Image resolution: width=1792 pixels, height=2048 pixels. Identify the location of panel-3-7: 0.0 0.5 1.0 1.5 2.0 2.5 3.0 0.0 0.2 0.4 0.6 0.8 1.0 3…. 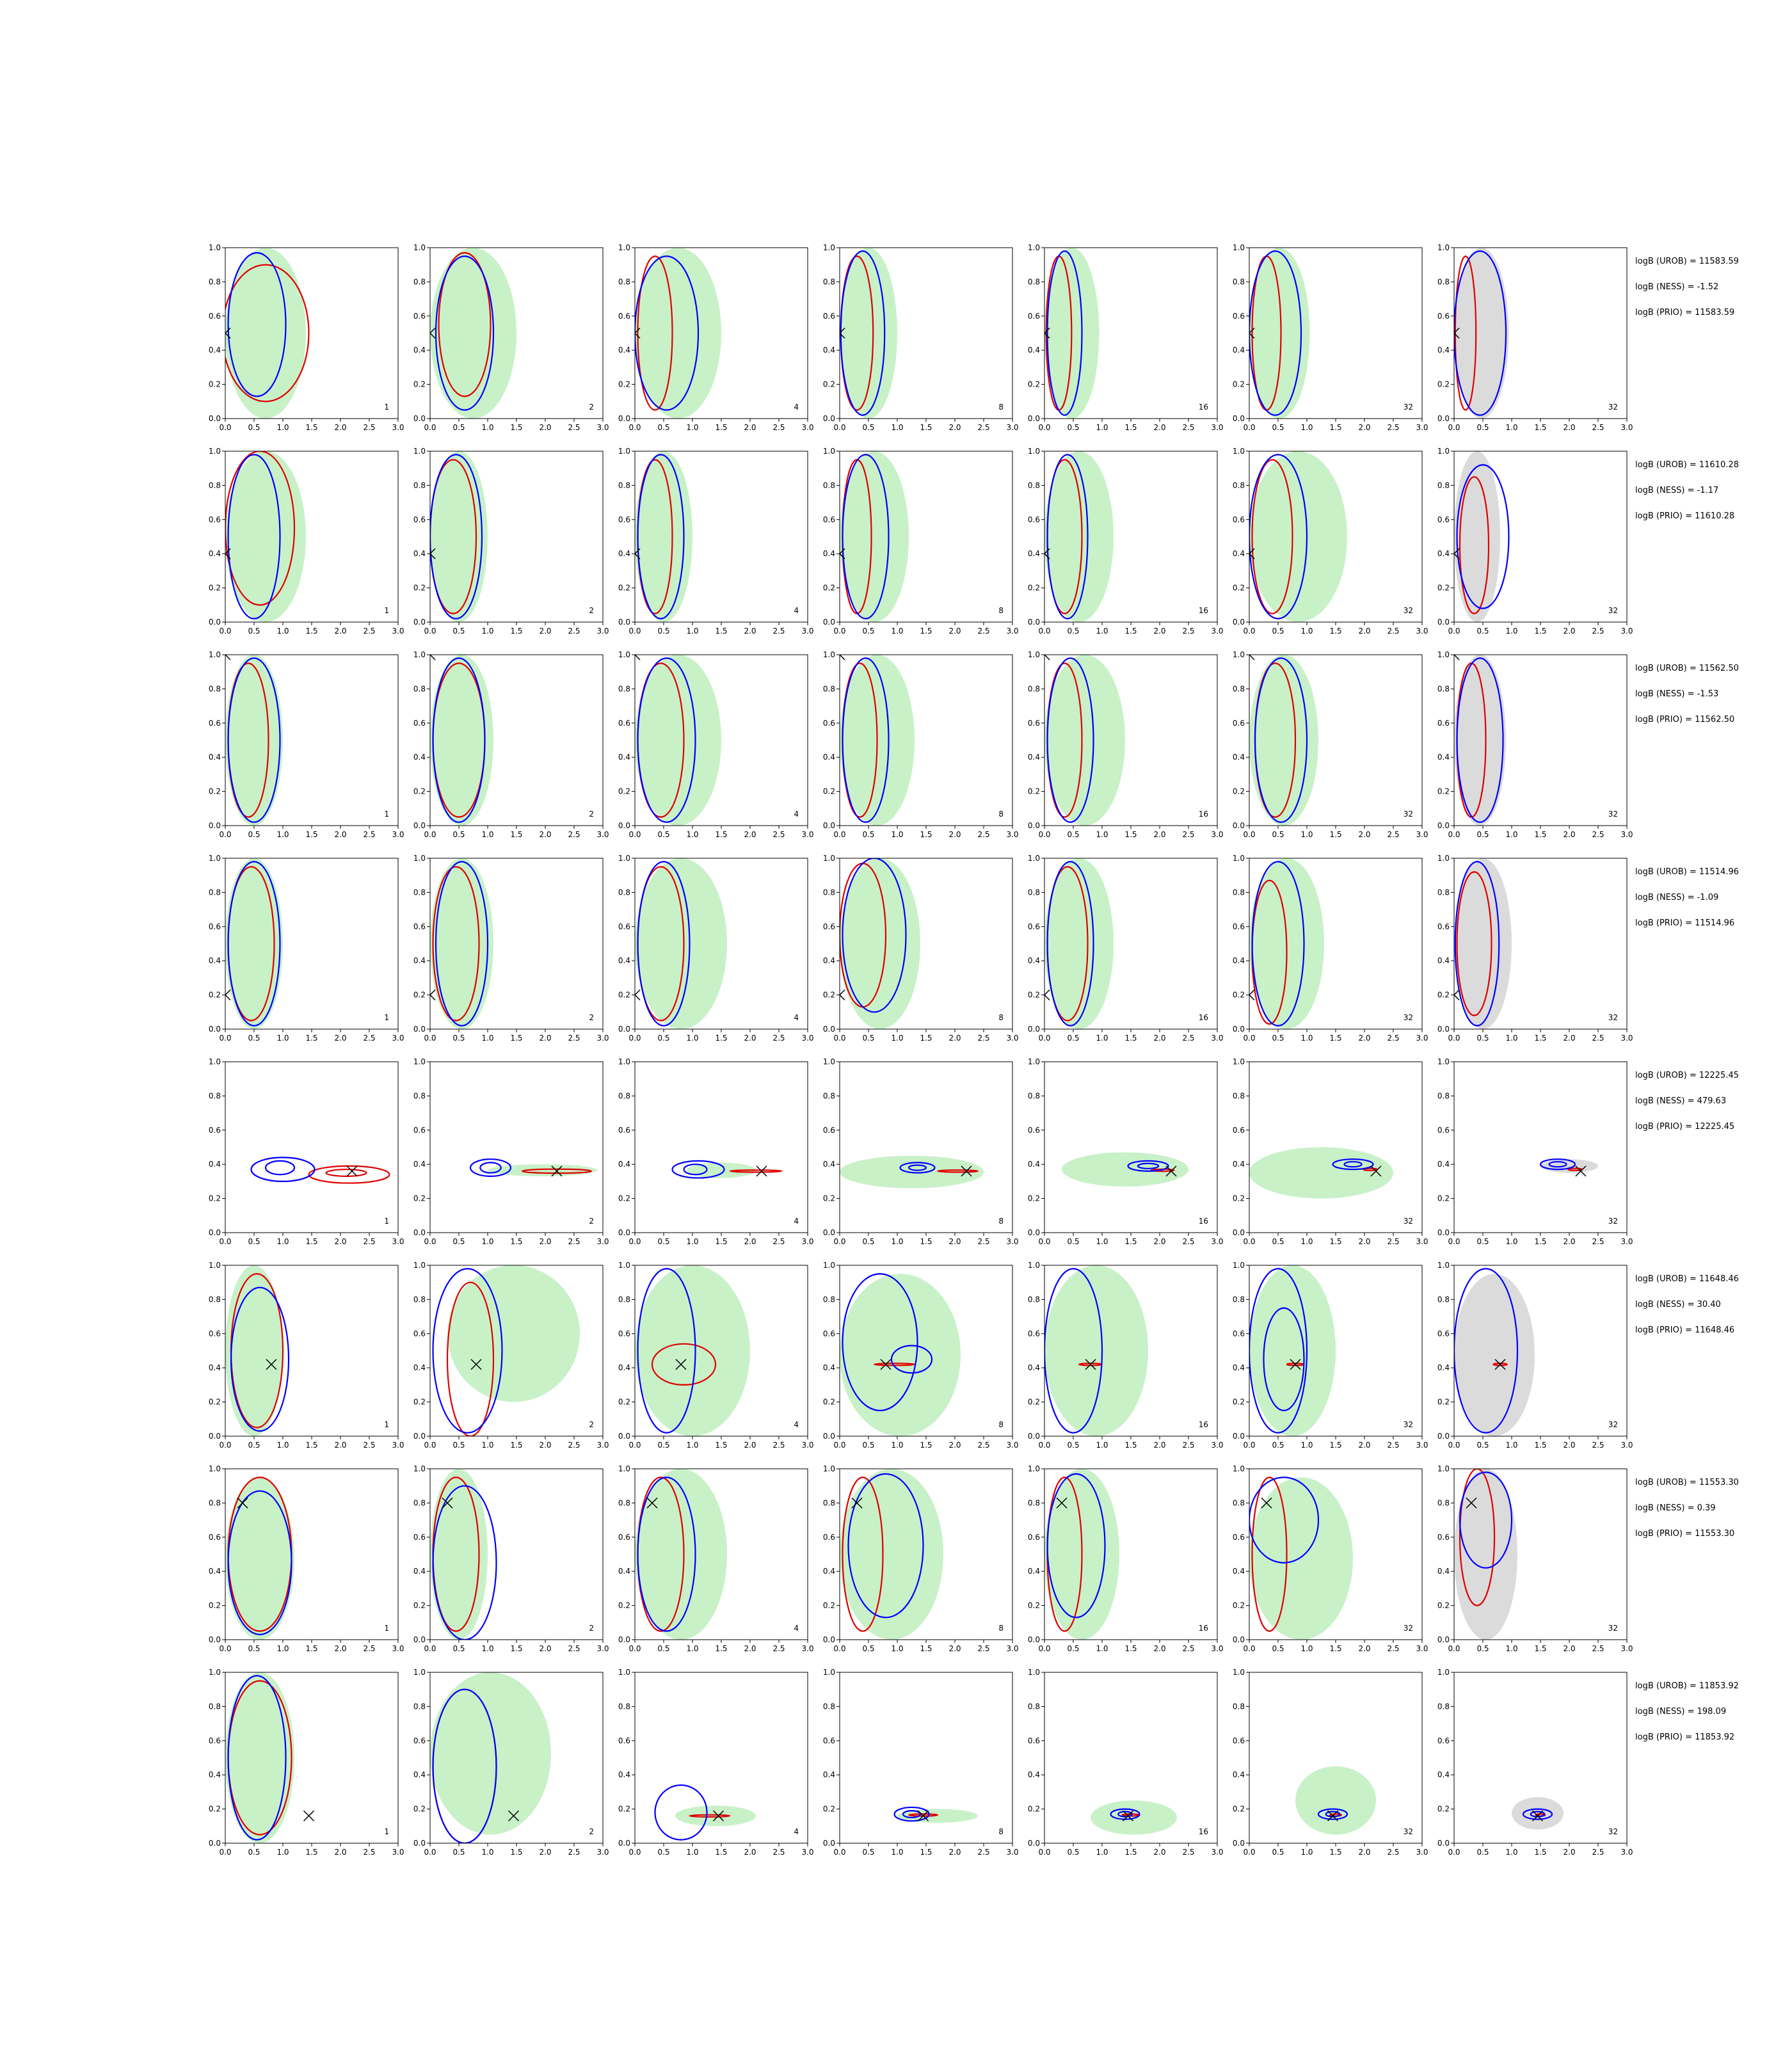
(1535, 744).